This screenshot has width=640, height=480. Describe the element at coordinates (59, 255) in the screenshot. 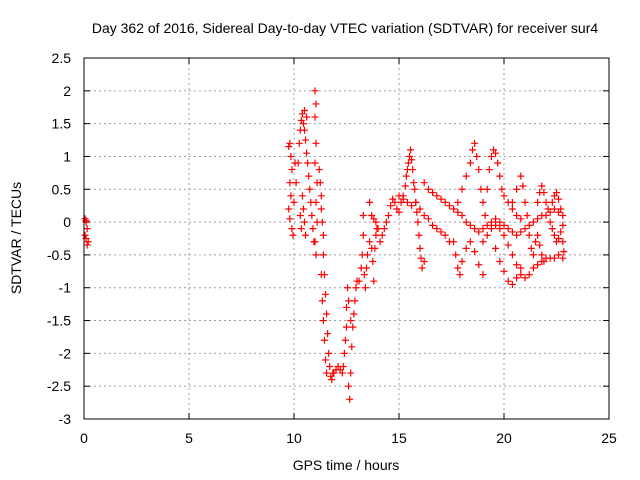

I see `y-tick-label: -0.5` at that location.